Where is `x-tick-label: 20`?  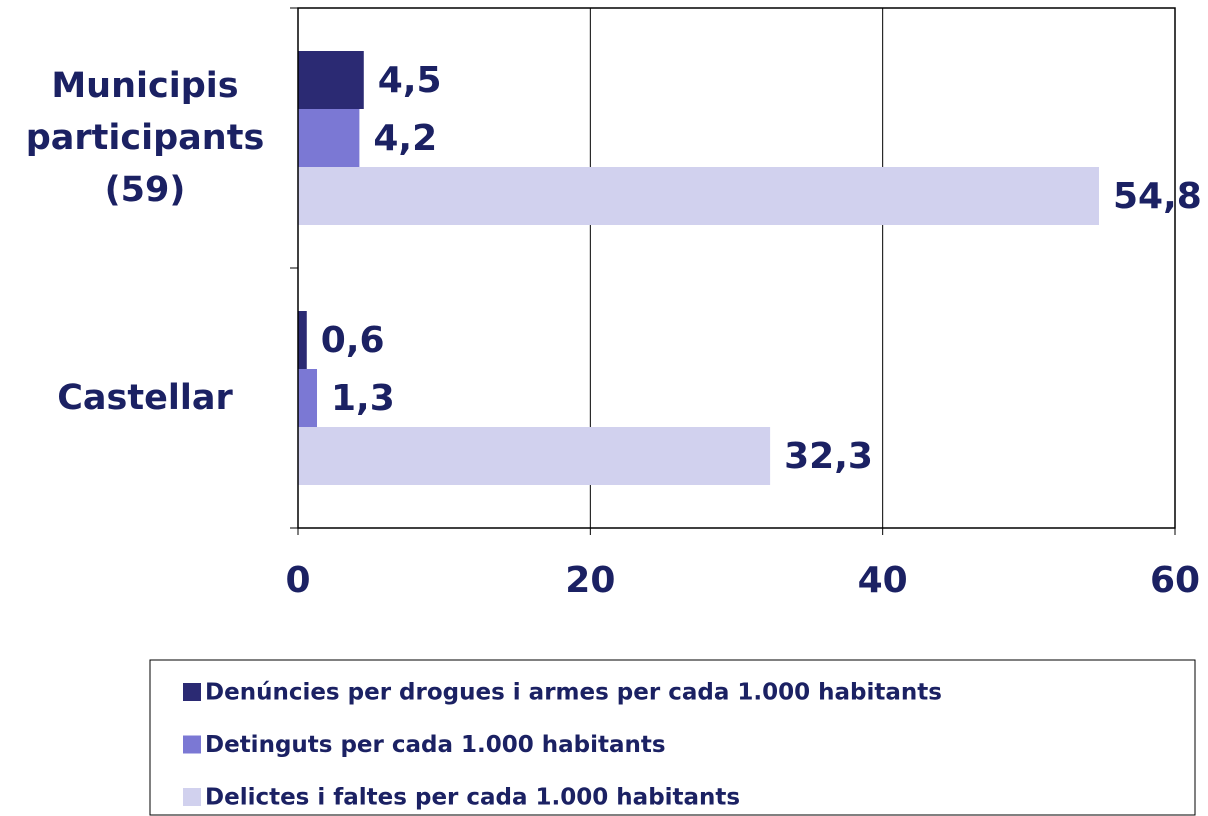
x-tick-label: 20 is located at coordinates (590, 580).